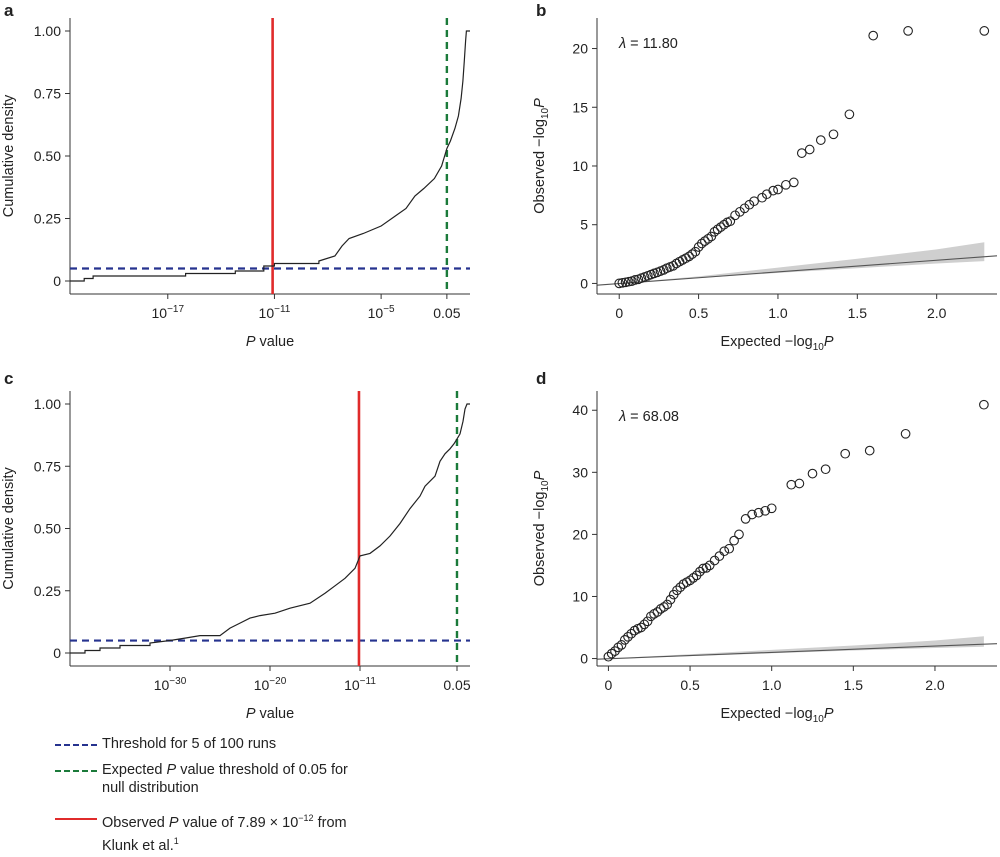 Image resolution: width=1000 pixels, height=857 pixels. I want to click on x-tick-label: 1.0, so click(778, 313).